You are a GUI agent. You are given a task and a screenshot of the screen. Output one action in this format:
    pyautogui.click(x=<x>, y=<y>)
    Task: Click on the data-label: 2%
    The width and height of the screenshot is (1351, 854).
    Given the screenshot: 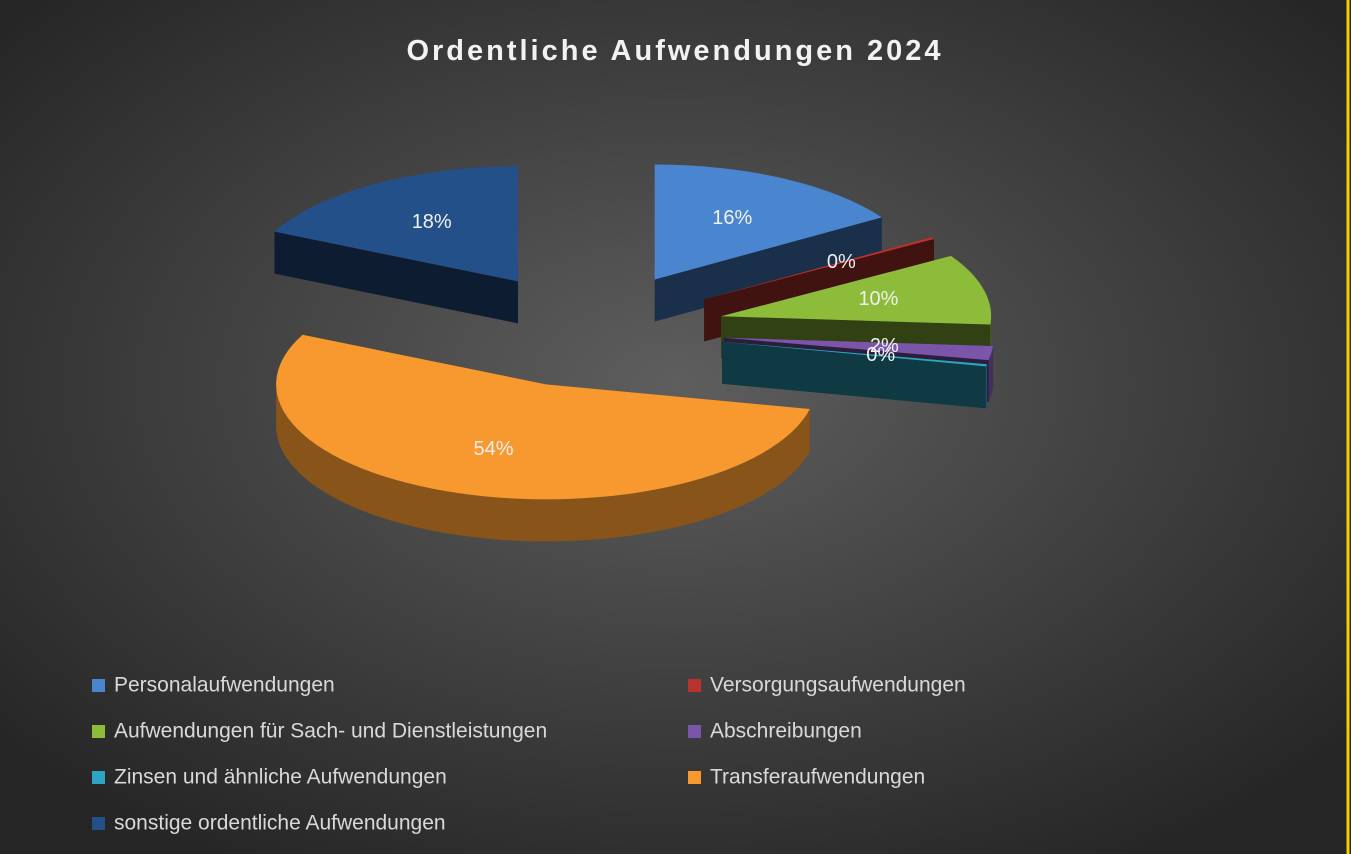 What is the action you would take?
    pyautogui.click(x=884, y=346)
    